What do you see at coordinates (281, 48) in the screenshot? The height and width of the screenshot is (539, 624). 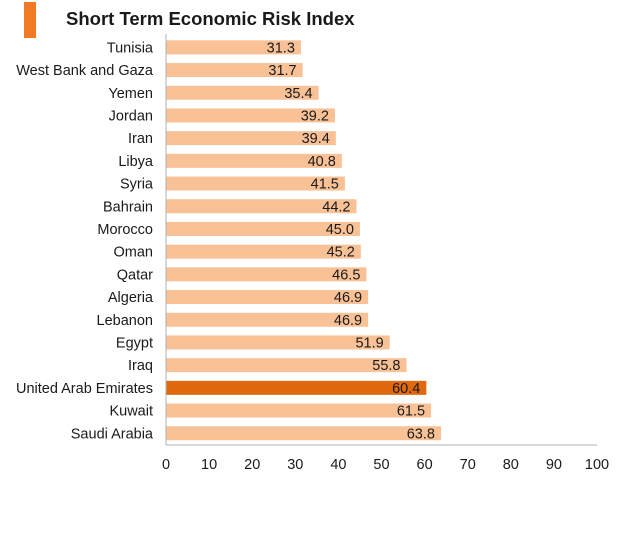 I see `data-label: 31.3` at bounding box center [281, 48].